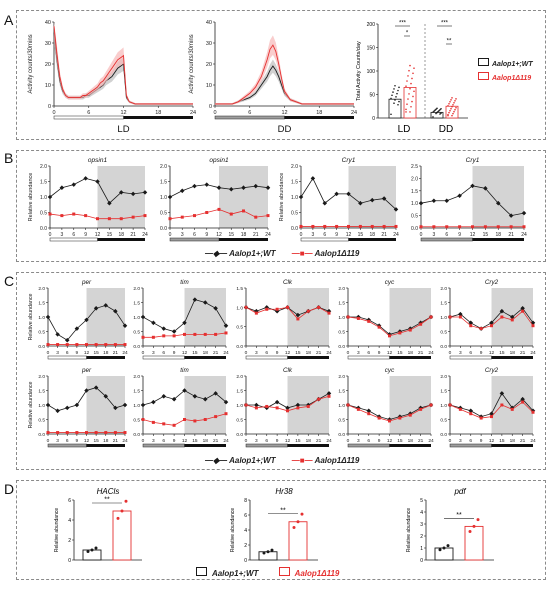 This screenshot has height=590, width=552. What do you see at coordinates (410, 357) in the screenshot?
I see `dark-phase-bar` at bounding box center [410, 357].